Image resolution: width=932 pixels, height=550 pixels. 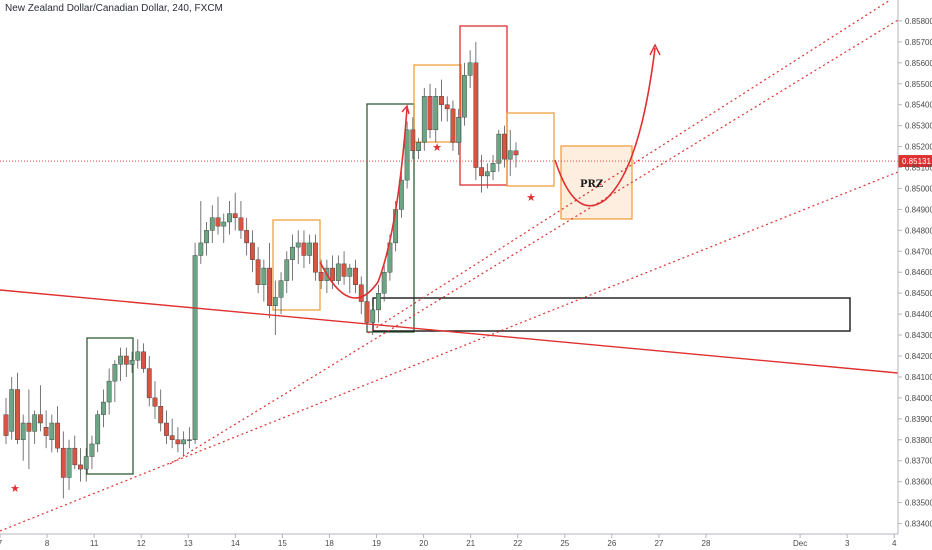 I want to click on y-tick-label: 0.83800, so click(x=918, y=440).